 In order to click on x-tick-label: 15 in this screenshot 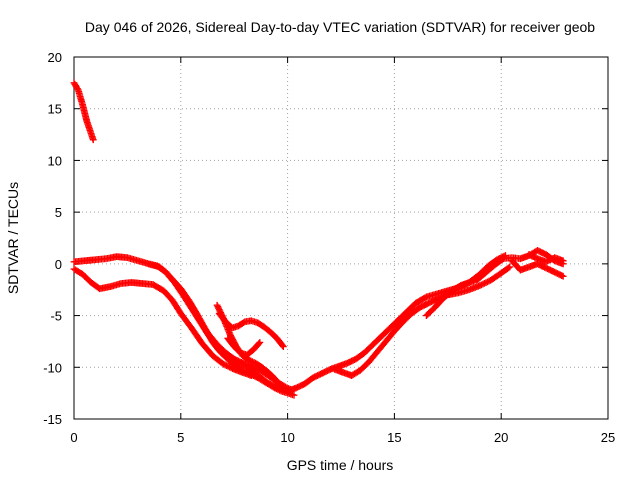, I will do `click(394, 437)`.